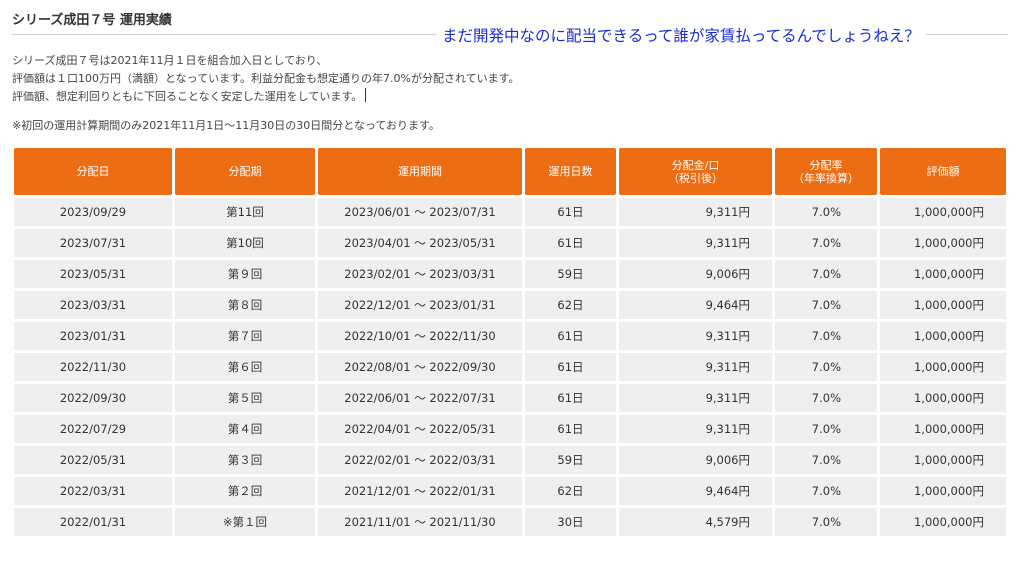 This screenshot has height=579, width=1024. I want to click on header-label: （年率換算）, so click(826, 178).